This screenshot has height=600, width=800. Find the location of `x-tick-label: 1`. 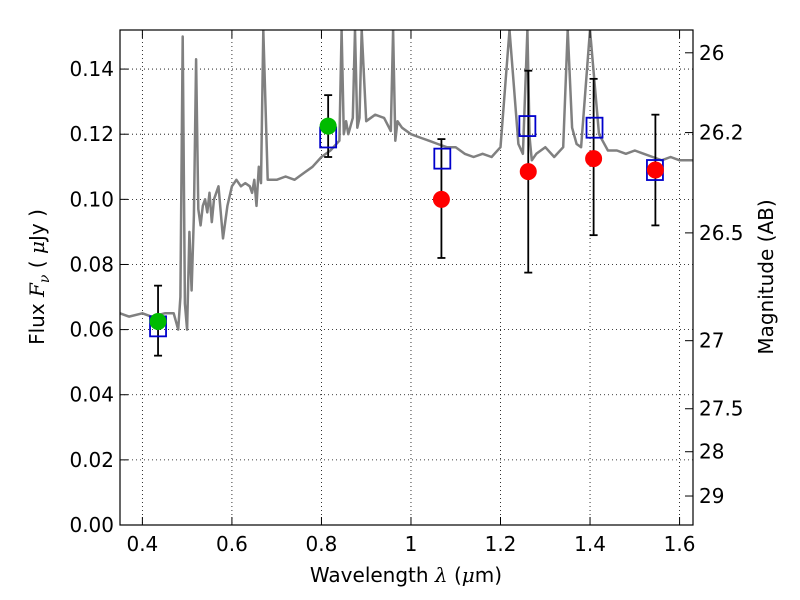

x-tick-label: 1 is located at coordinates (411, 544).